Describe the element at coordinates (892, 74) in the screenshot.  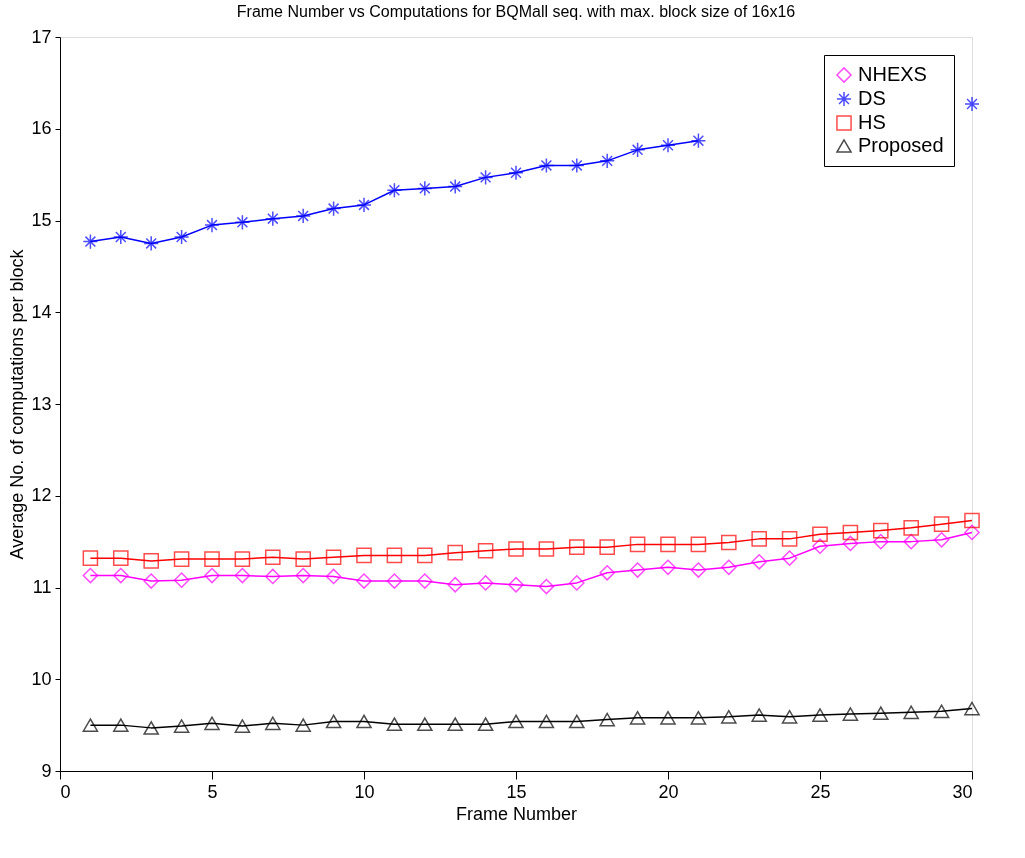
I see `legend-label: NHEXS` at that location.